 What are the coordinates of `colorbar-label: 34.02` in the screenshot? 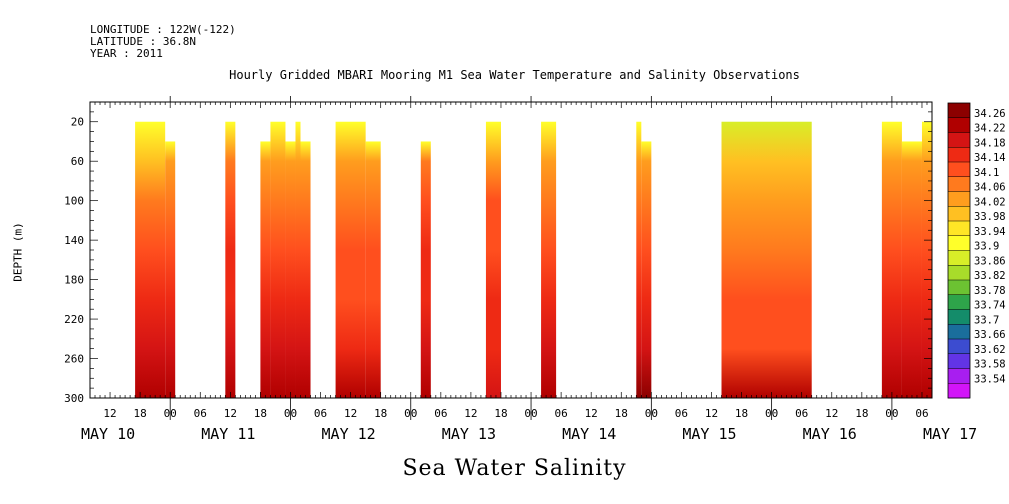 It's located at (990, 202).